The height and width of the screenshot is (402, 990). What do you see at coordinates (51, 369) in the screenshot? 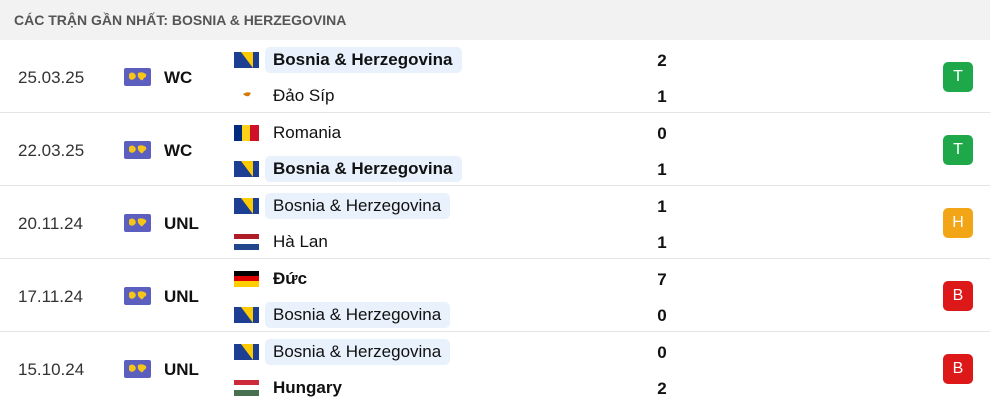
I see `match-date: 15.10.24` at bounding box center [51, 369].